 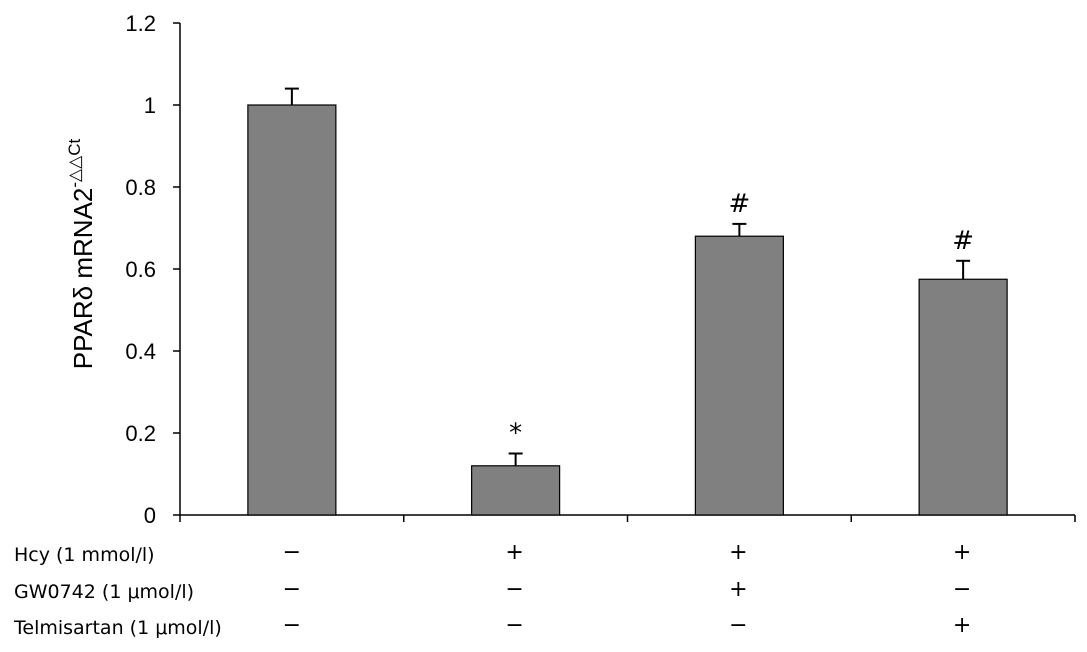 What do you see at coordinates (515, 434) in the screenshot?
I see `significance-annotation: *` at bounding box center [515, 434].